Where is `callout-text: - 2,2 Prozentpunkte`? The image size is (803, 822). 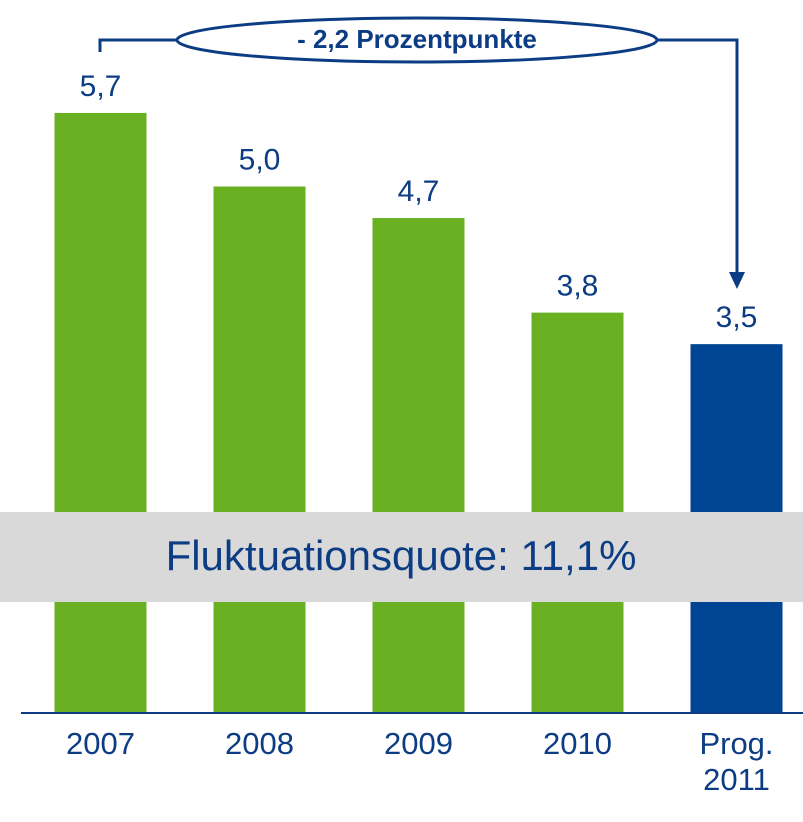 callout-text: - 2,2 Prozentpunkte is located at coordinates (417, 39).